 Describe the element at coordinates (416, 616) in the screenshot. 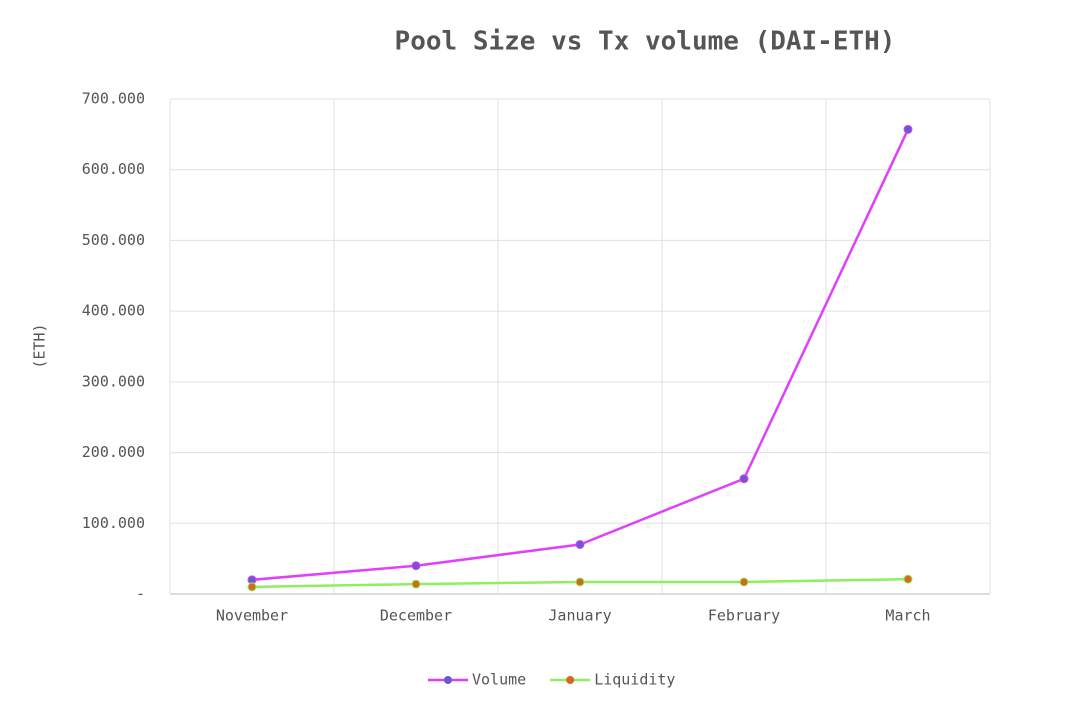

I see `x-tick-label: December` at that location.